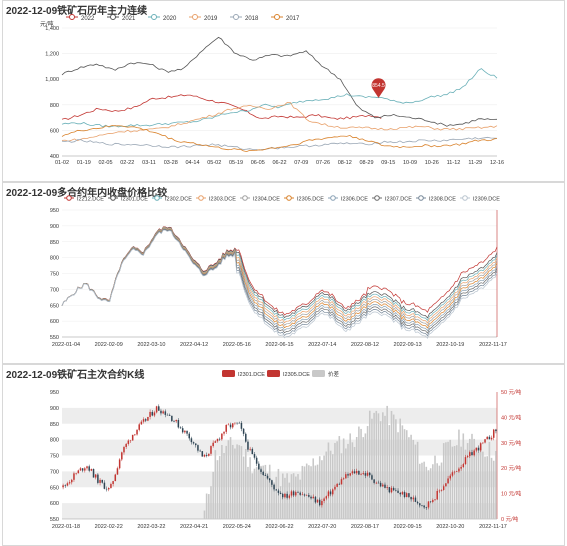 The height and width of the screenshot is (546, 567). Describe the element at coordinates (194, 527) in the screenshot. I see `x-tick-label: 2022-04-21` at that location.